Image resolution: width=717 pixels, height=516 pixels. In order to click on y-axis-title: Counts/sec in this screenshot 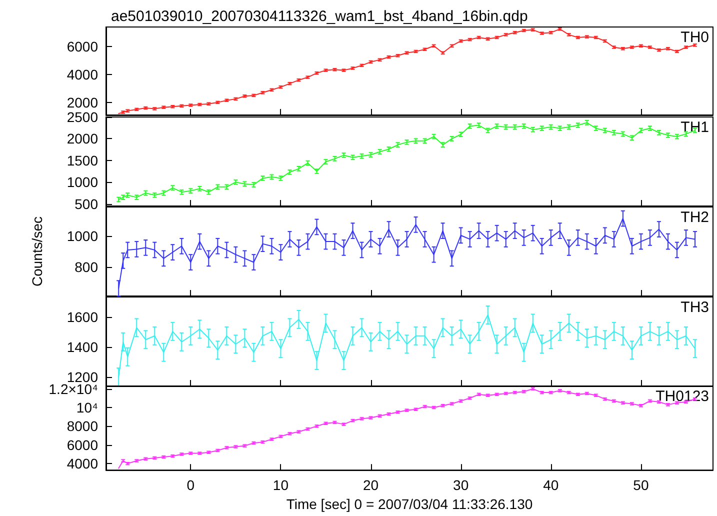, I will do `click(37, 251)`.